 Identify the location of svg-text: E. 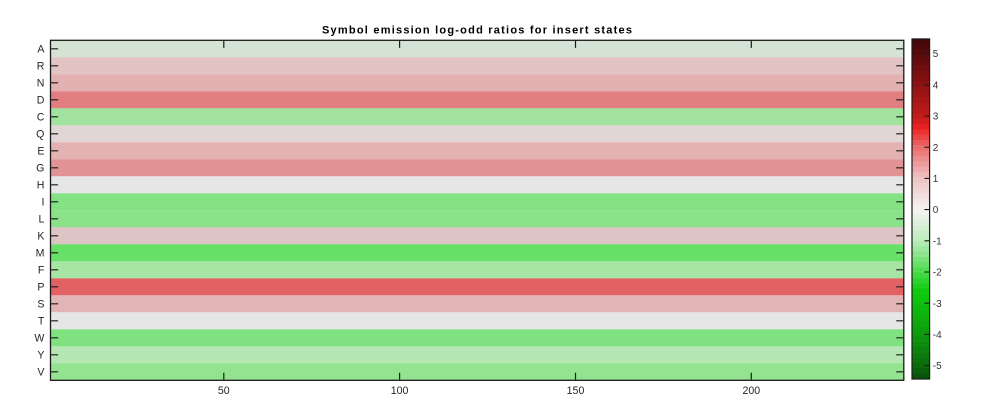
(40, 152).